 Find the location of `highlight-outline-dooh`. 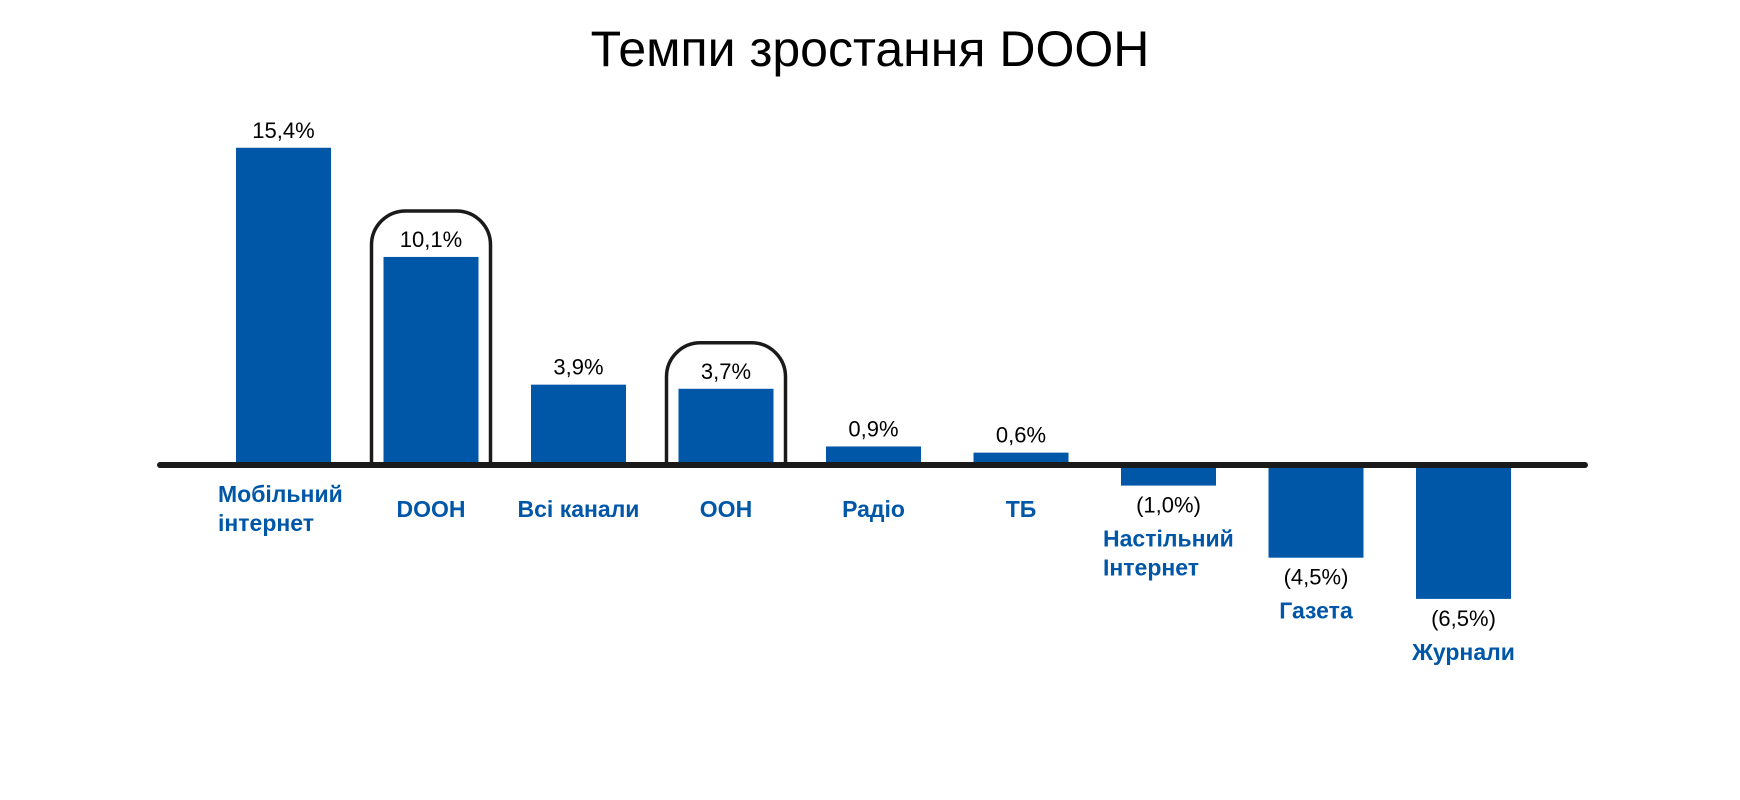

highlight-outline-dooh is located at coordinates (431, 337).